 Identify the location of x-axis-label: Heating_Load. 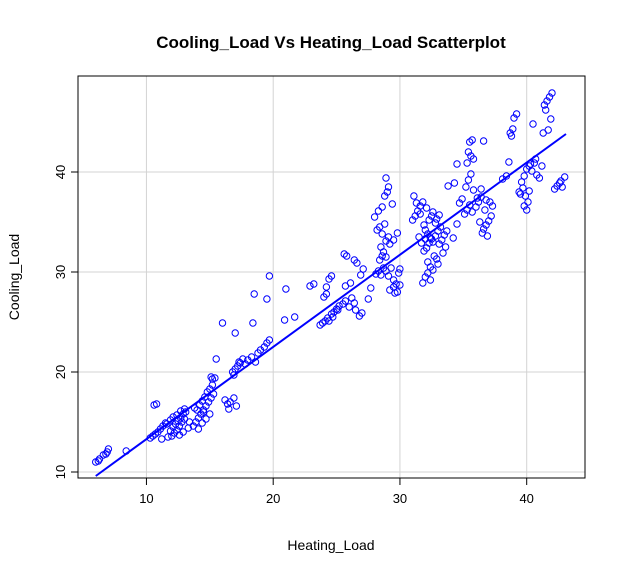
(330, 545).